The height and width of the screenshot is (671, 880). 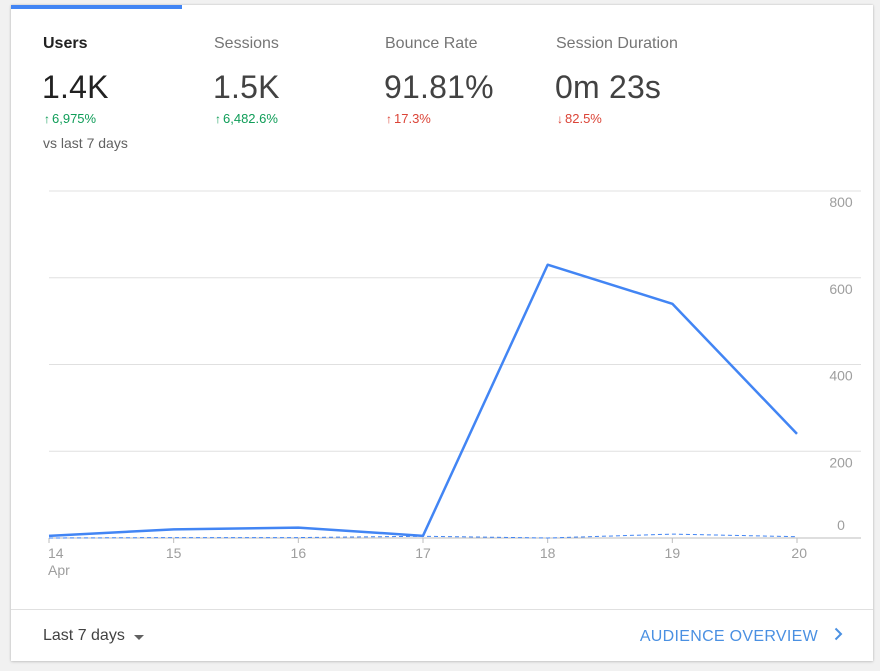 What do you see at coordinates (174, 553) in the screenshot?
I see `x-tick-label: 15` at bounding box center [174, 553].